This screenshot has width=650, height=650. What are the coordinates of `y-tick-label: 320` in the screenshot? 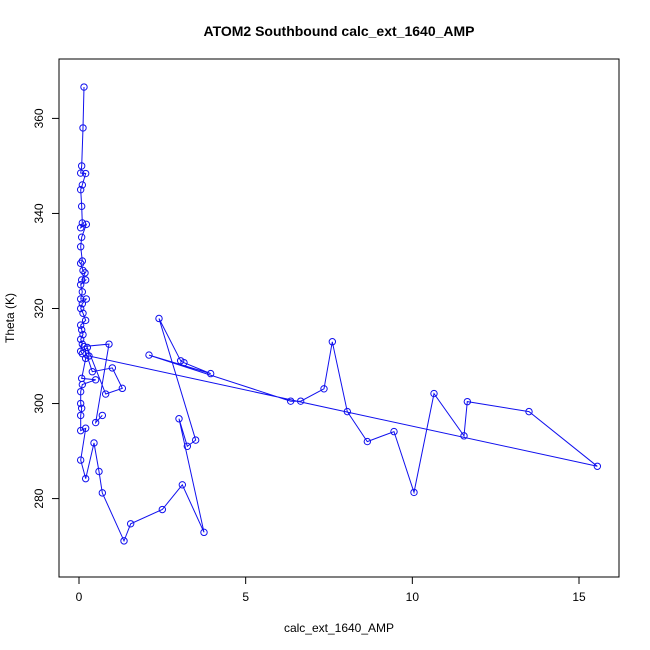 It's located at (39, 308).